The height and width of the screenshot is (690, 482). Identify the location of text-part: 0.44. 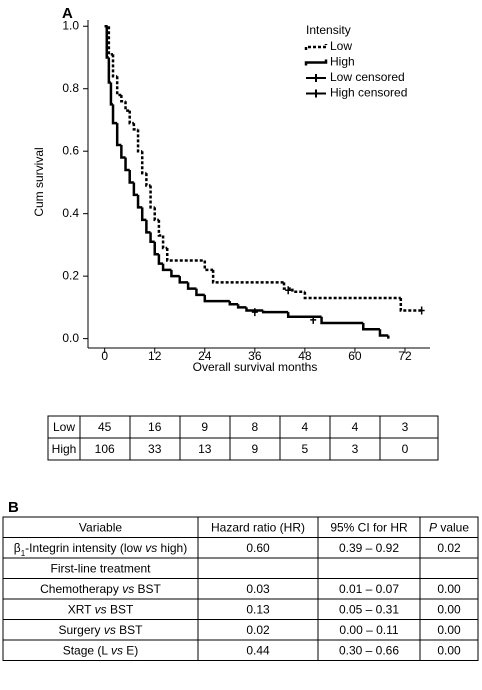
(258, 650).